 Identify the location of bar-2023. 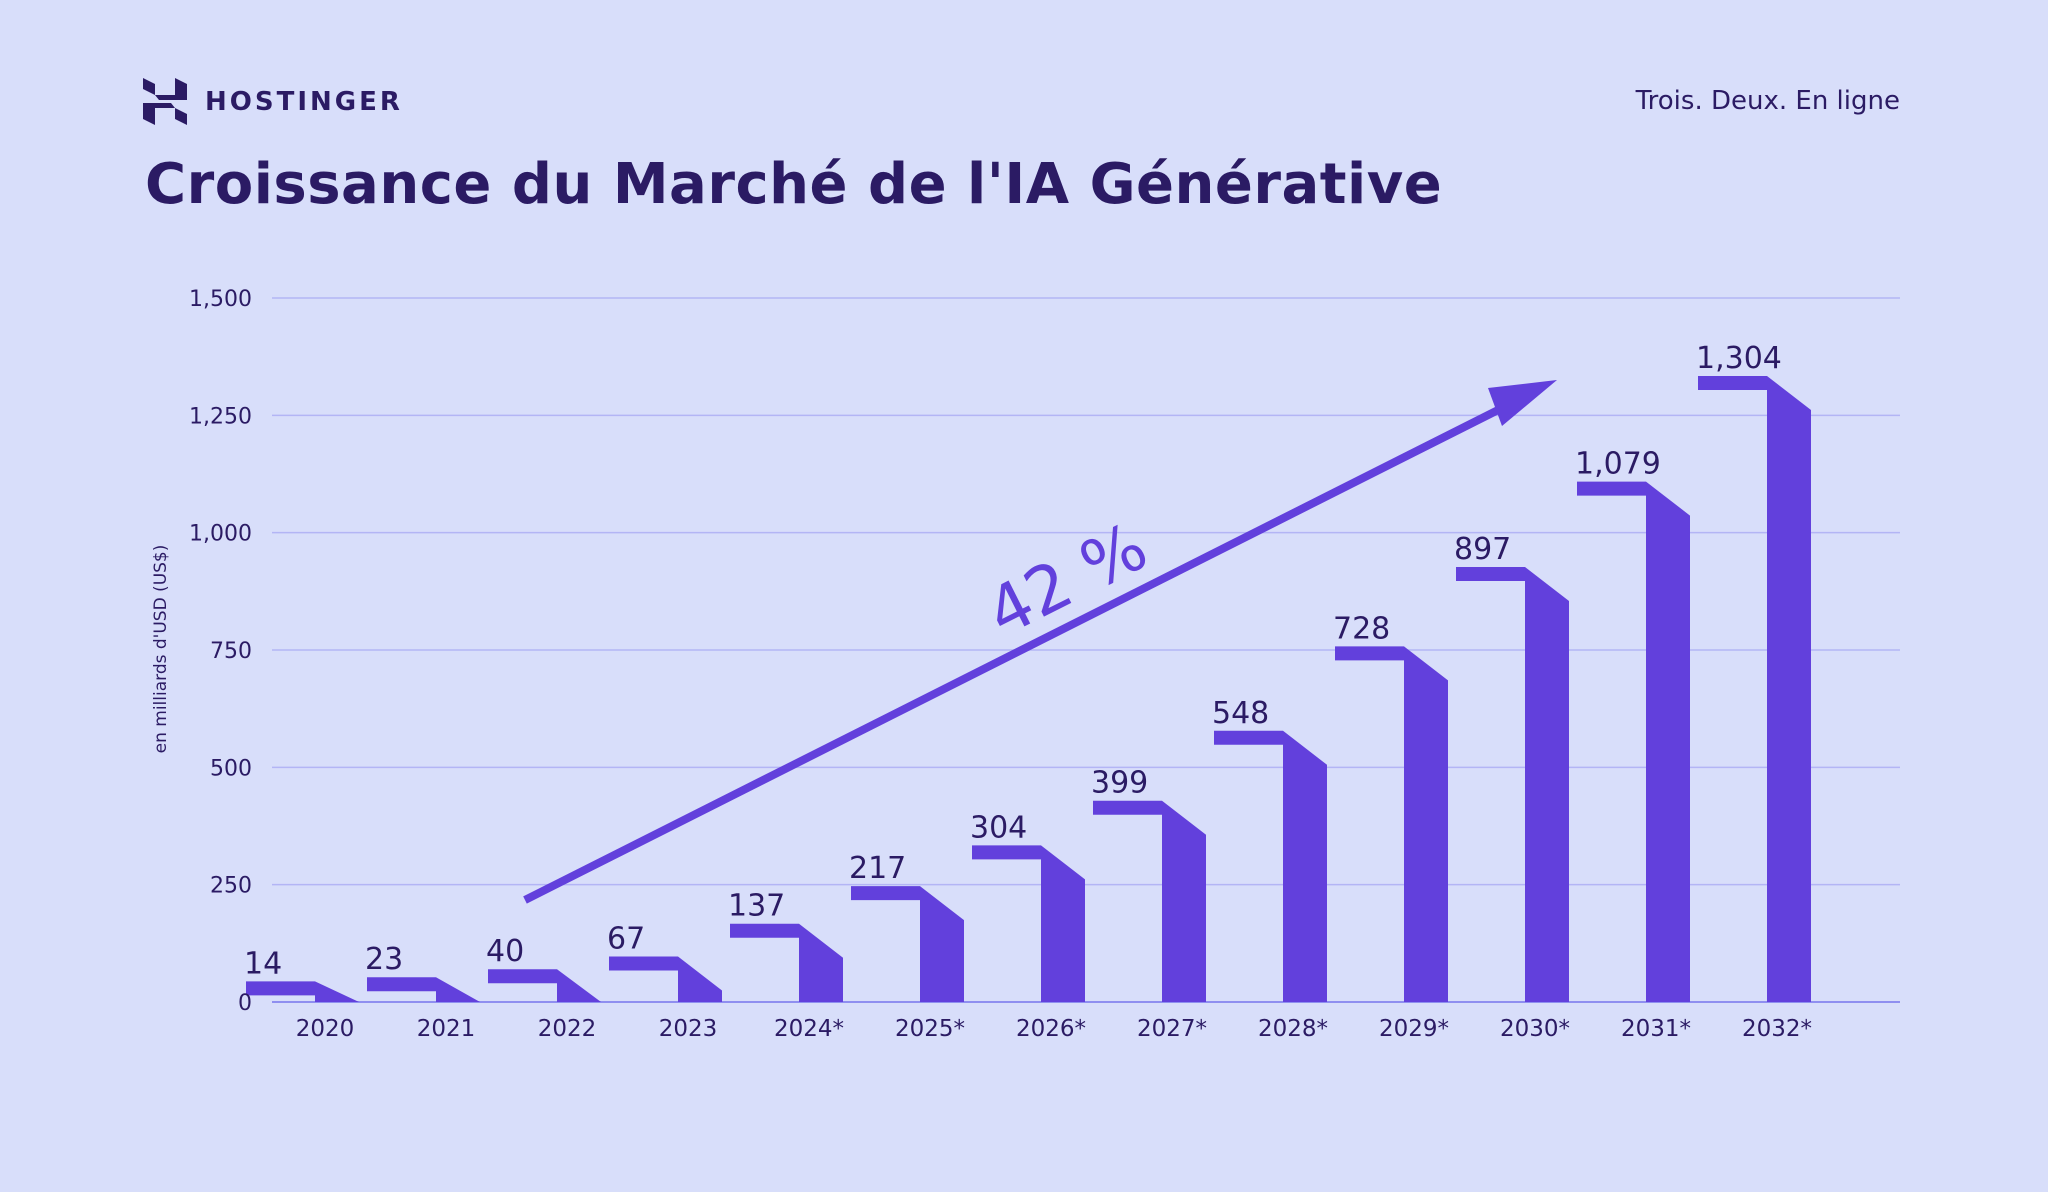
(665, 979).